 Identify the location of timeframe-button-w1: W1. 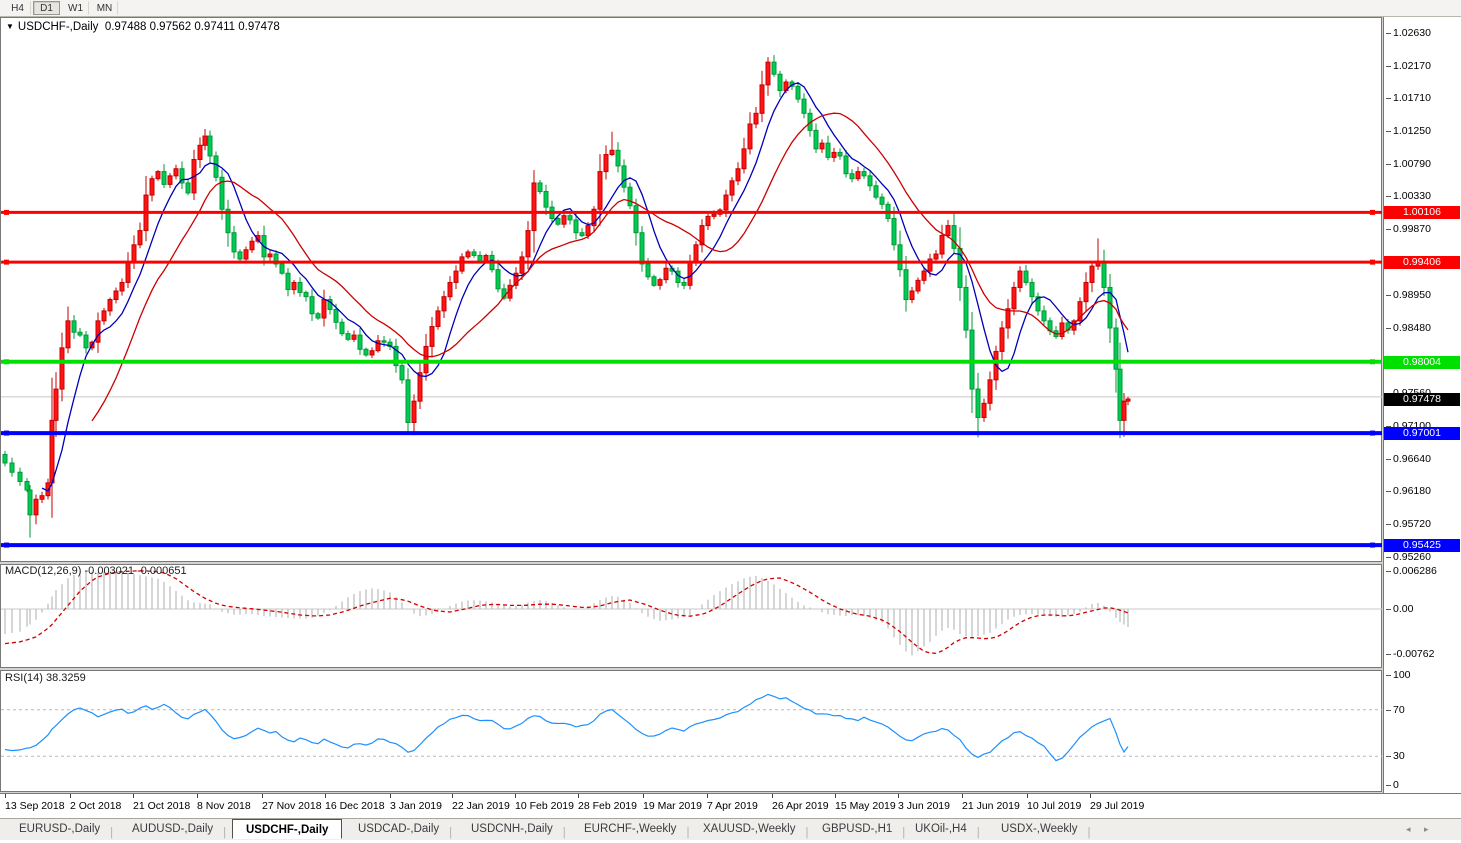
(75, 8).